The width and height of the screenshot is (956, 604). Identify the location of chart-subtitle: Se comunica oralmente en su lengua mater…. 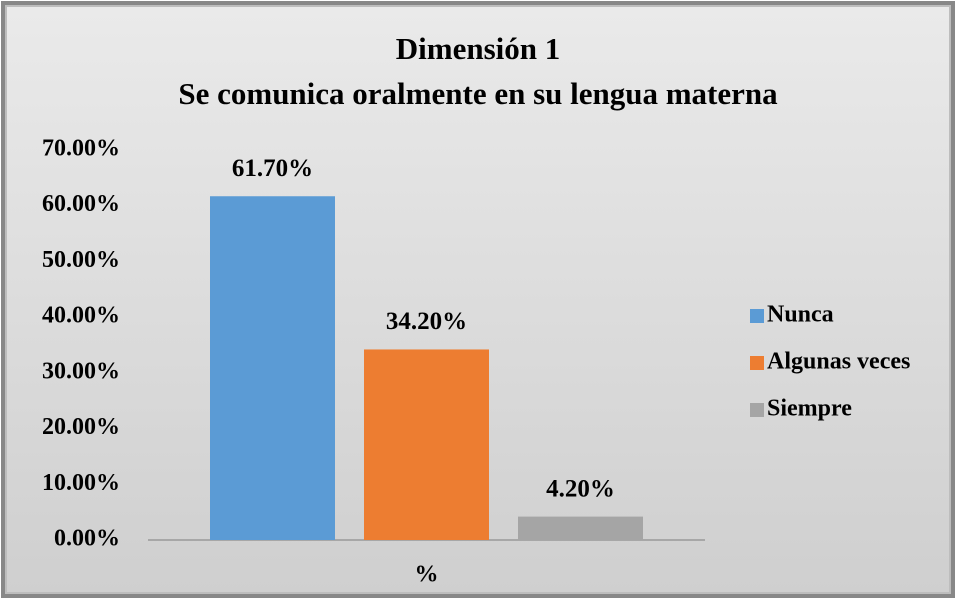
(478, 93).